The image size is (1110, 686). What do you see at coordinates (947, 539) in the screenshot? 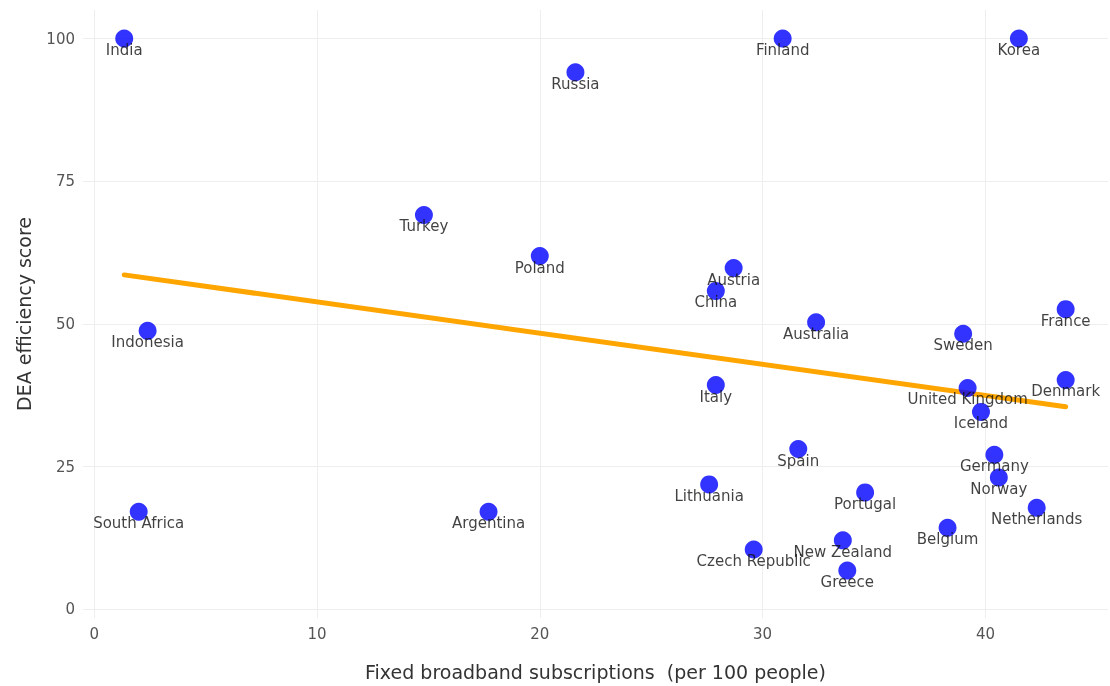
I see `annotation: Belgium` at bounding box center [947, 539].